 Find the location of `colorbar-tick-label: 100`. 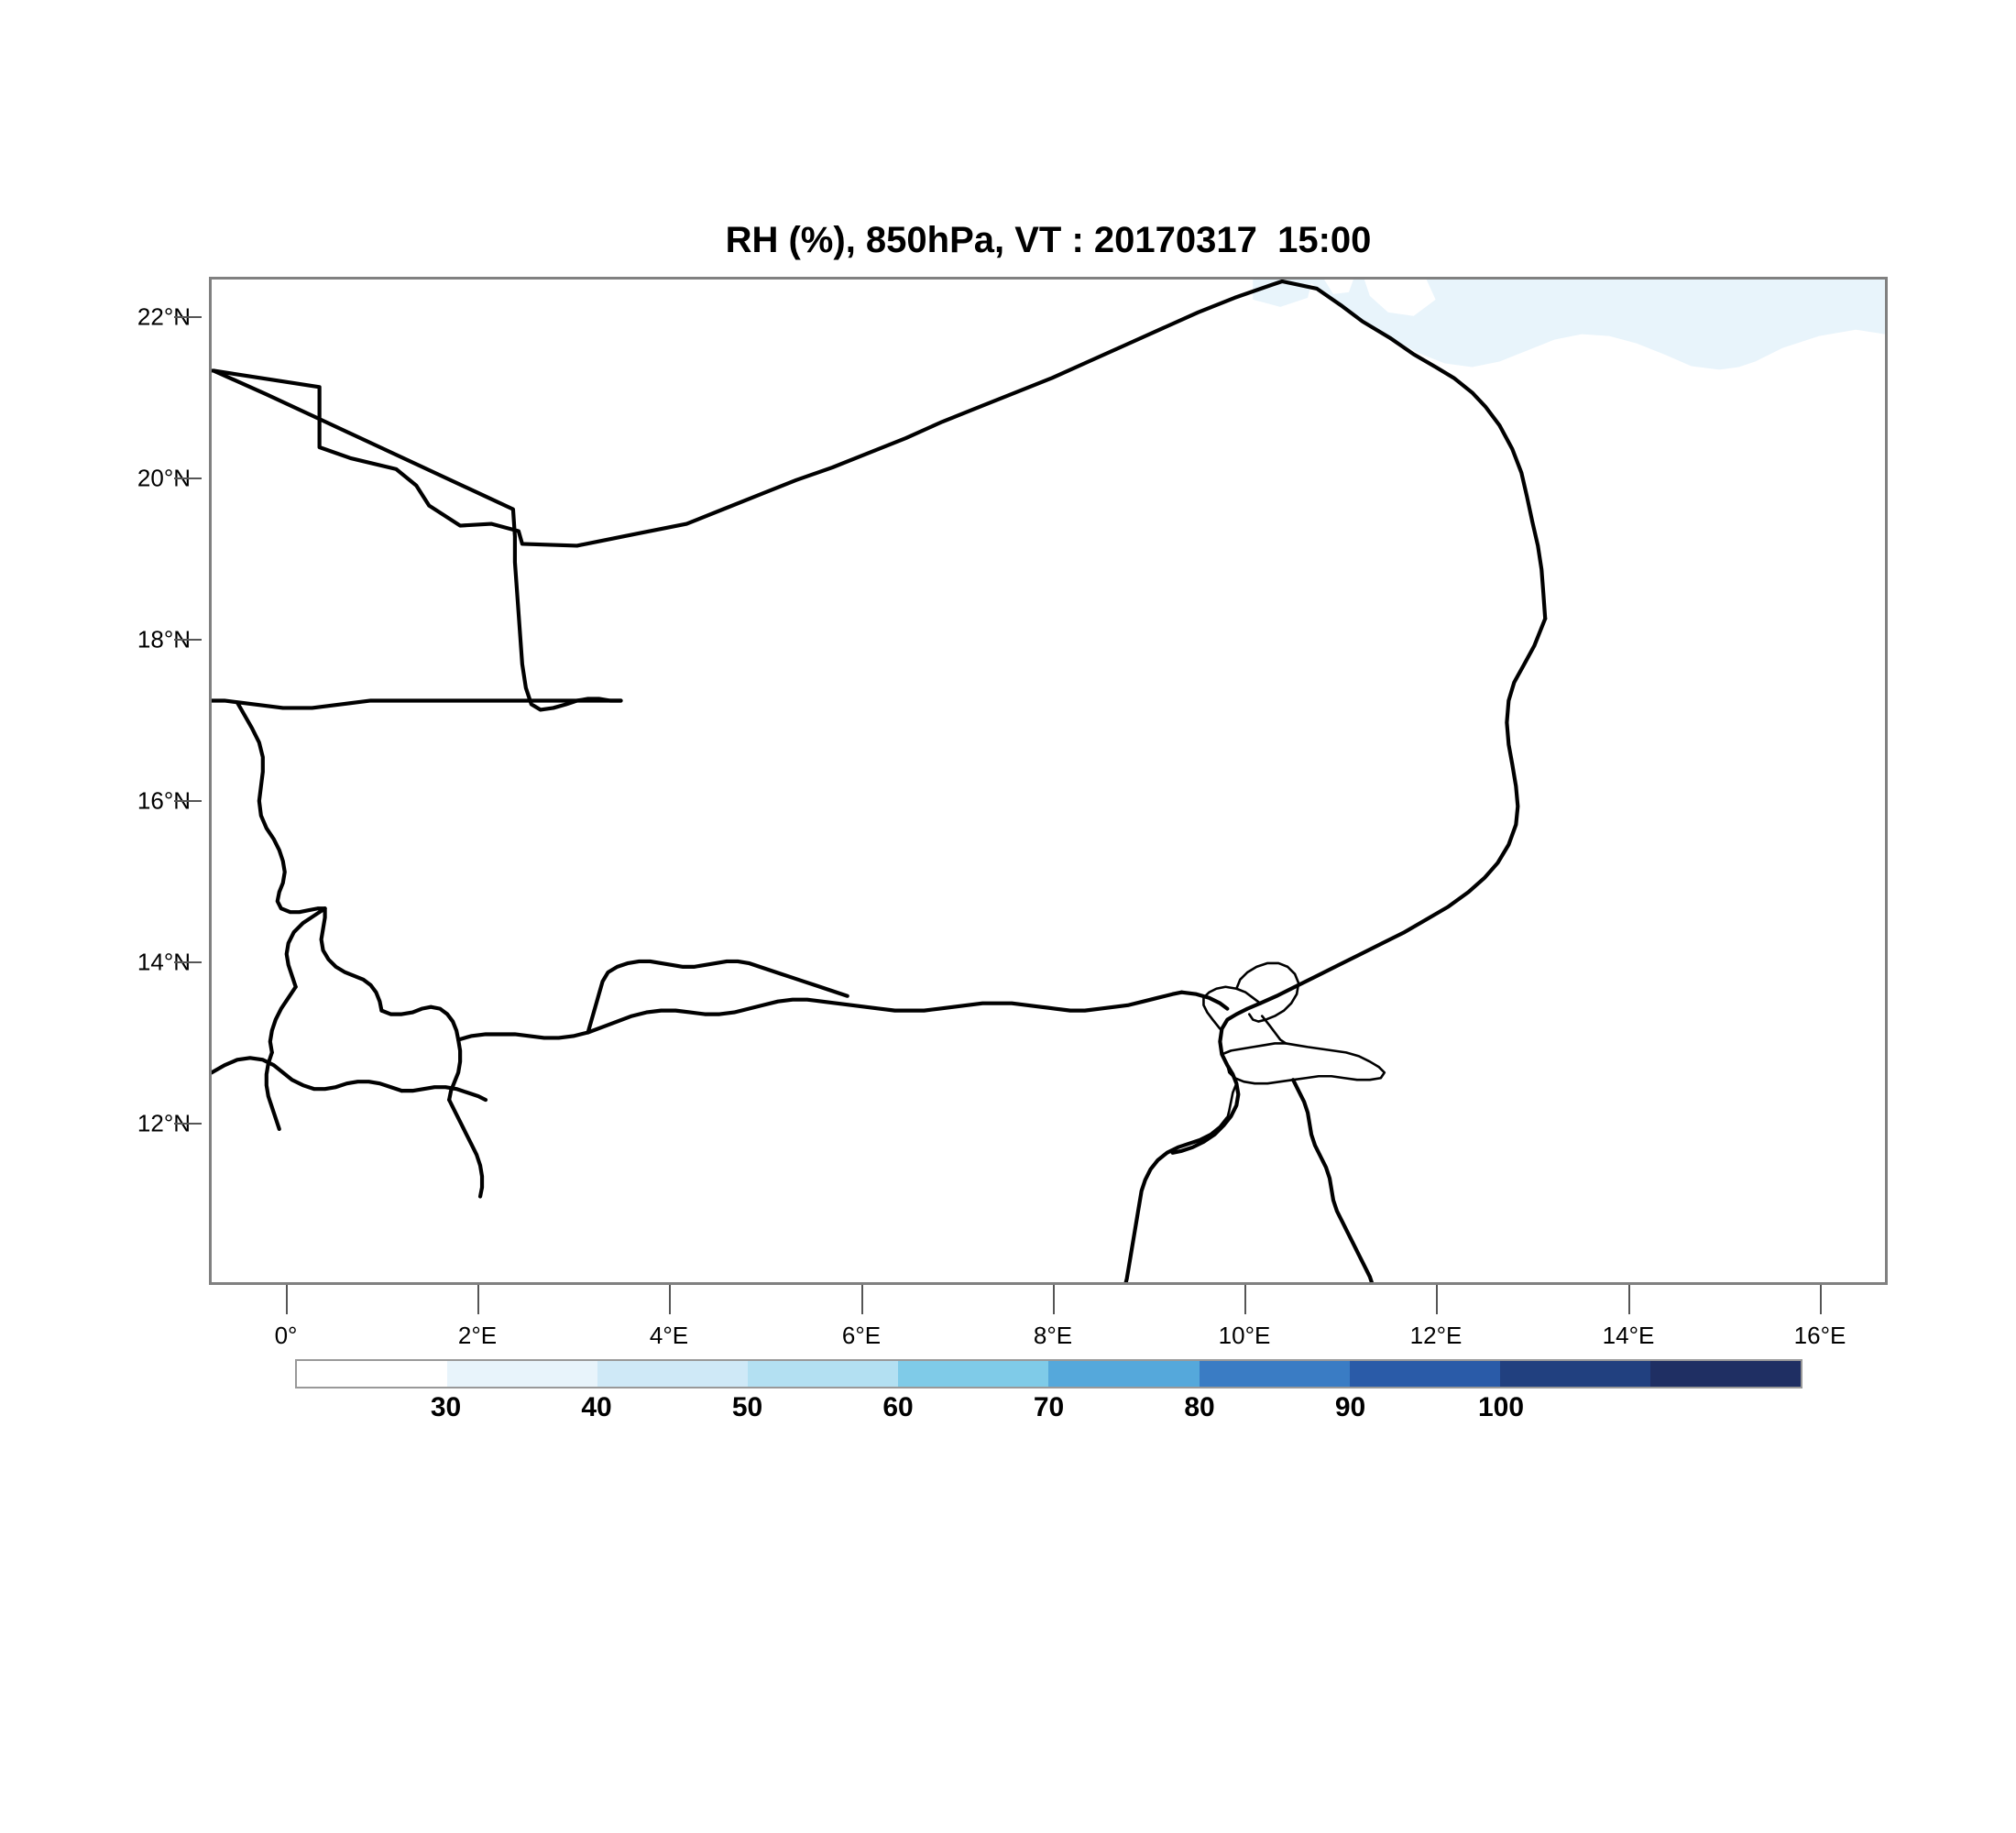

colorbar-tick-label: 100 is located at coordinates (1501, 1407).